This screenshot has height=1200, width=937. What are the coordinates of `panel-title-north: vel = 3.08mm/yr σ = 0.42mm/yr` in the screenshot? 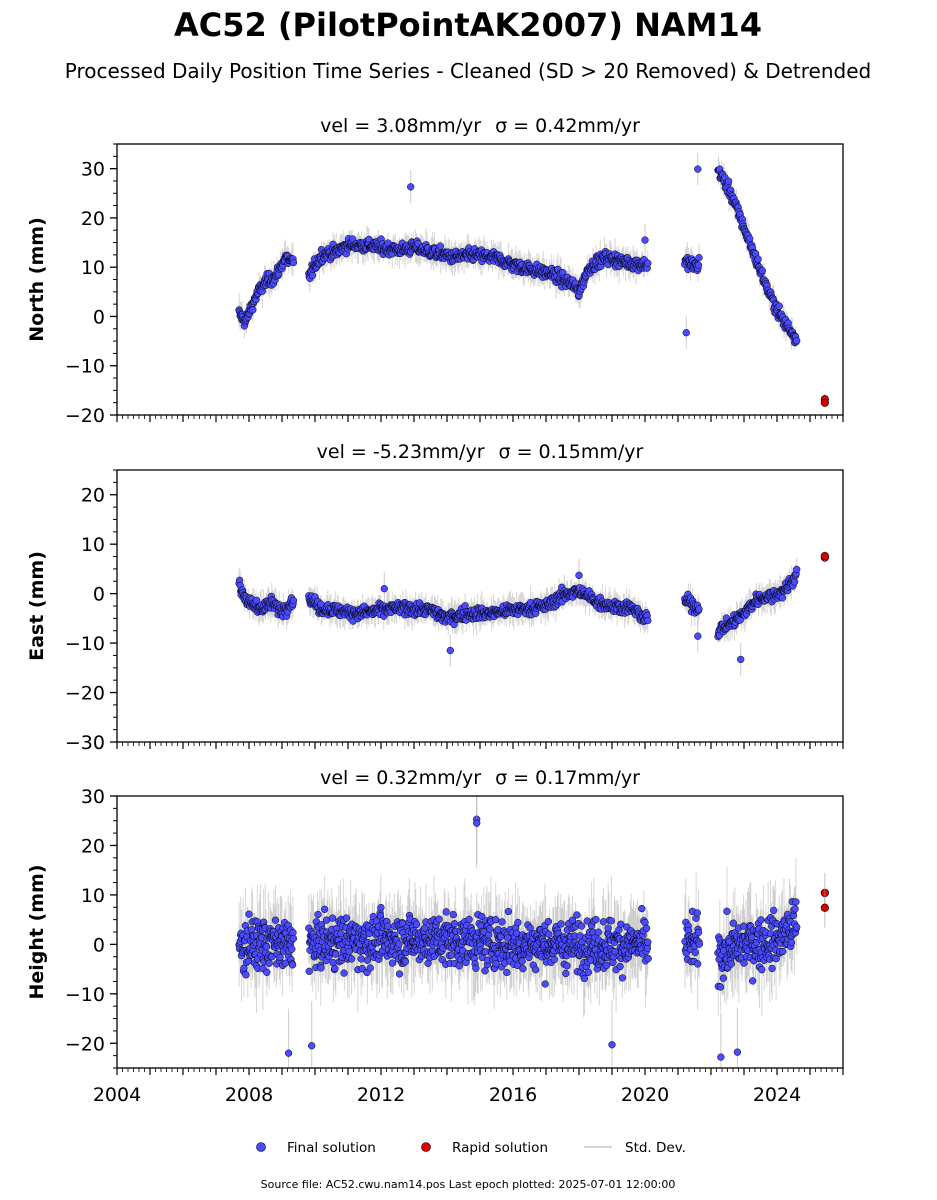 It's located at (480, 126).